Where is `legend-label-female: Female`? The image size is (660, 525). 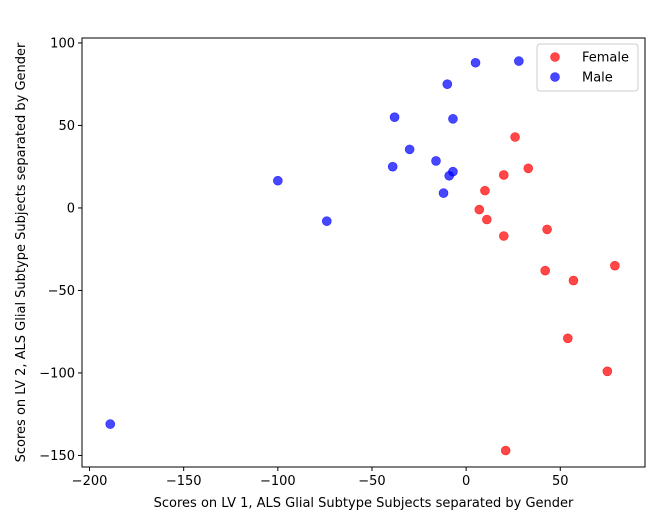
legend-label-female: Female is located at coordinates (605, 58).